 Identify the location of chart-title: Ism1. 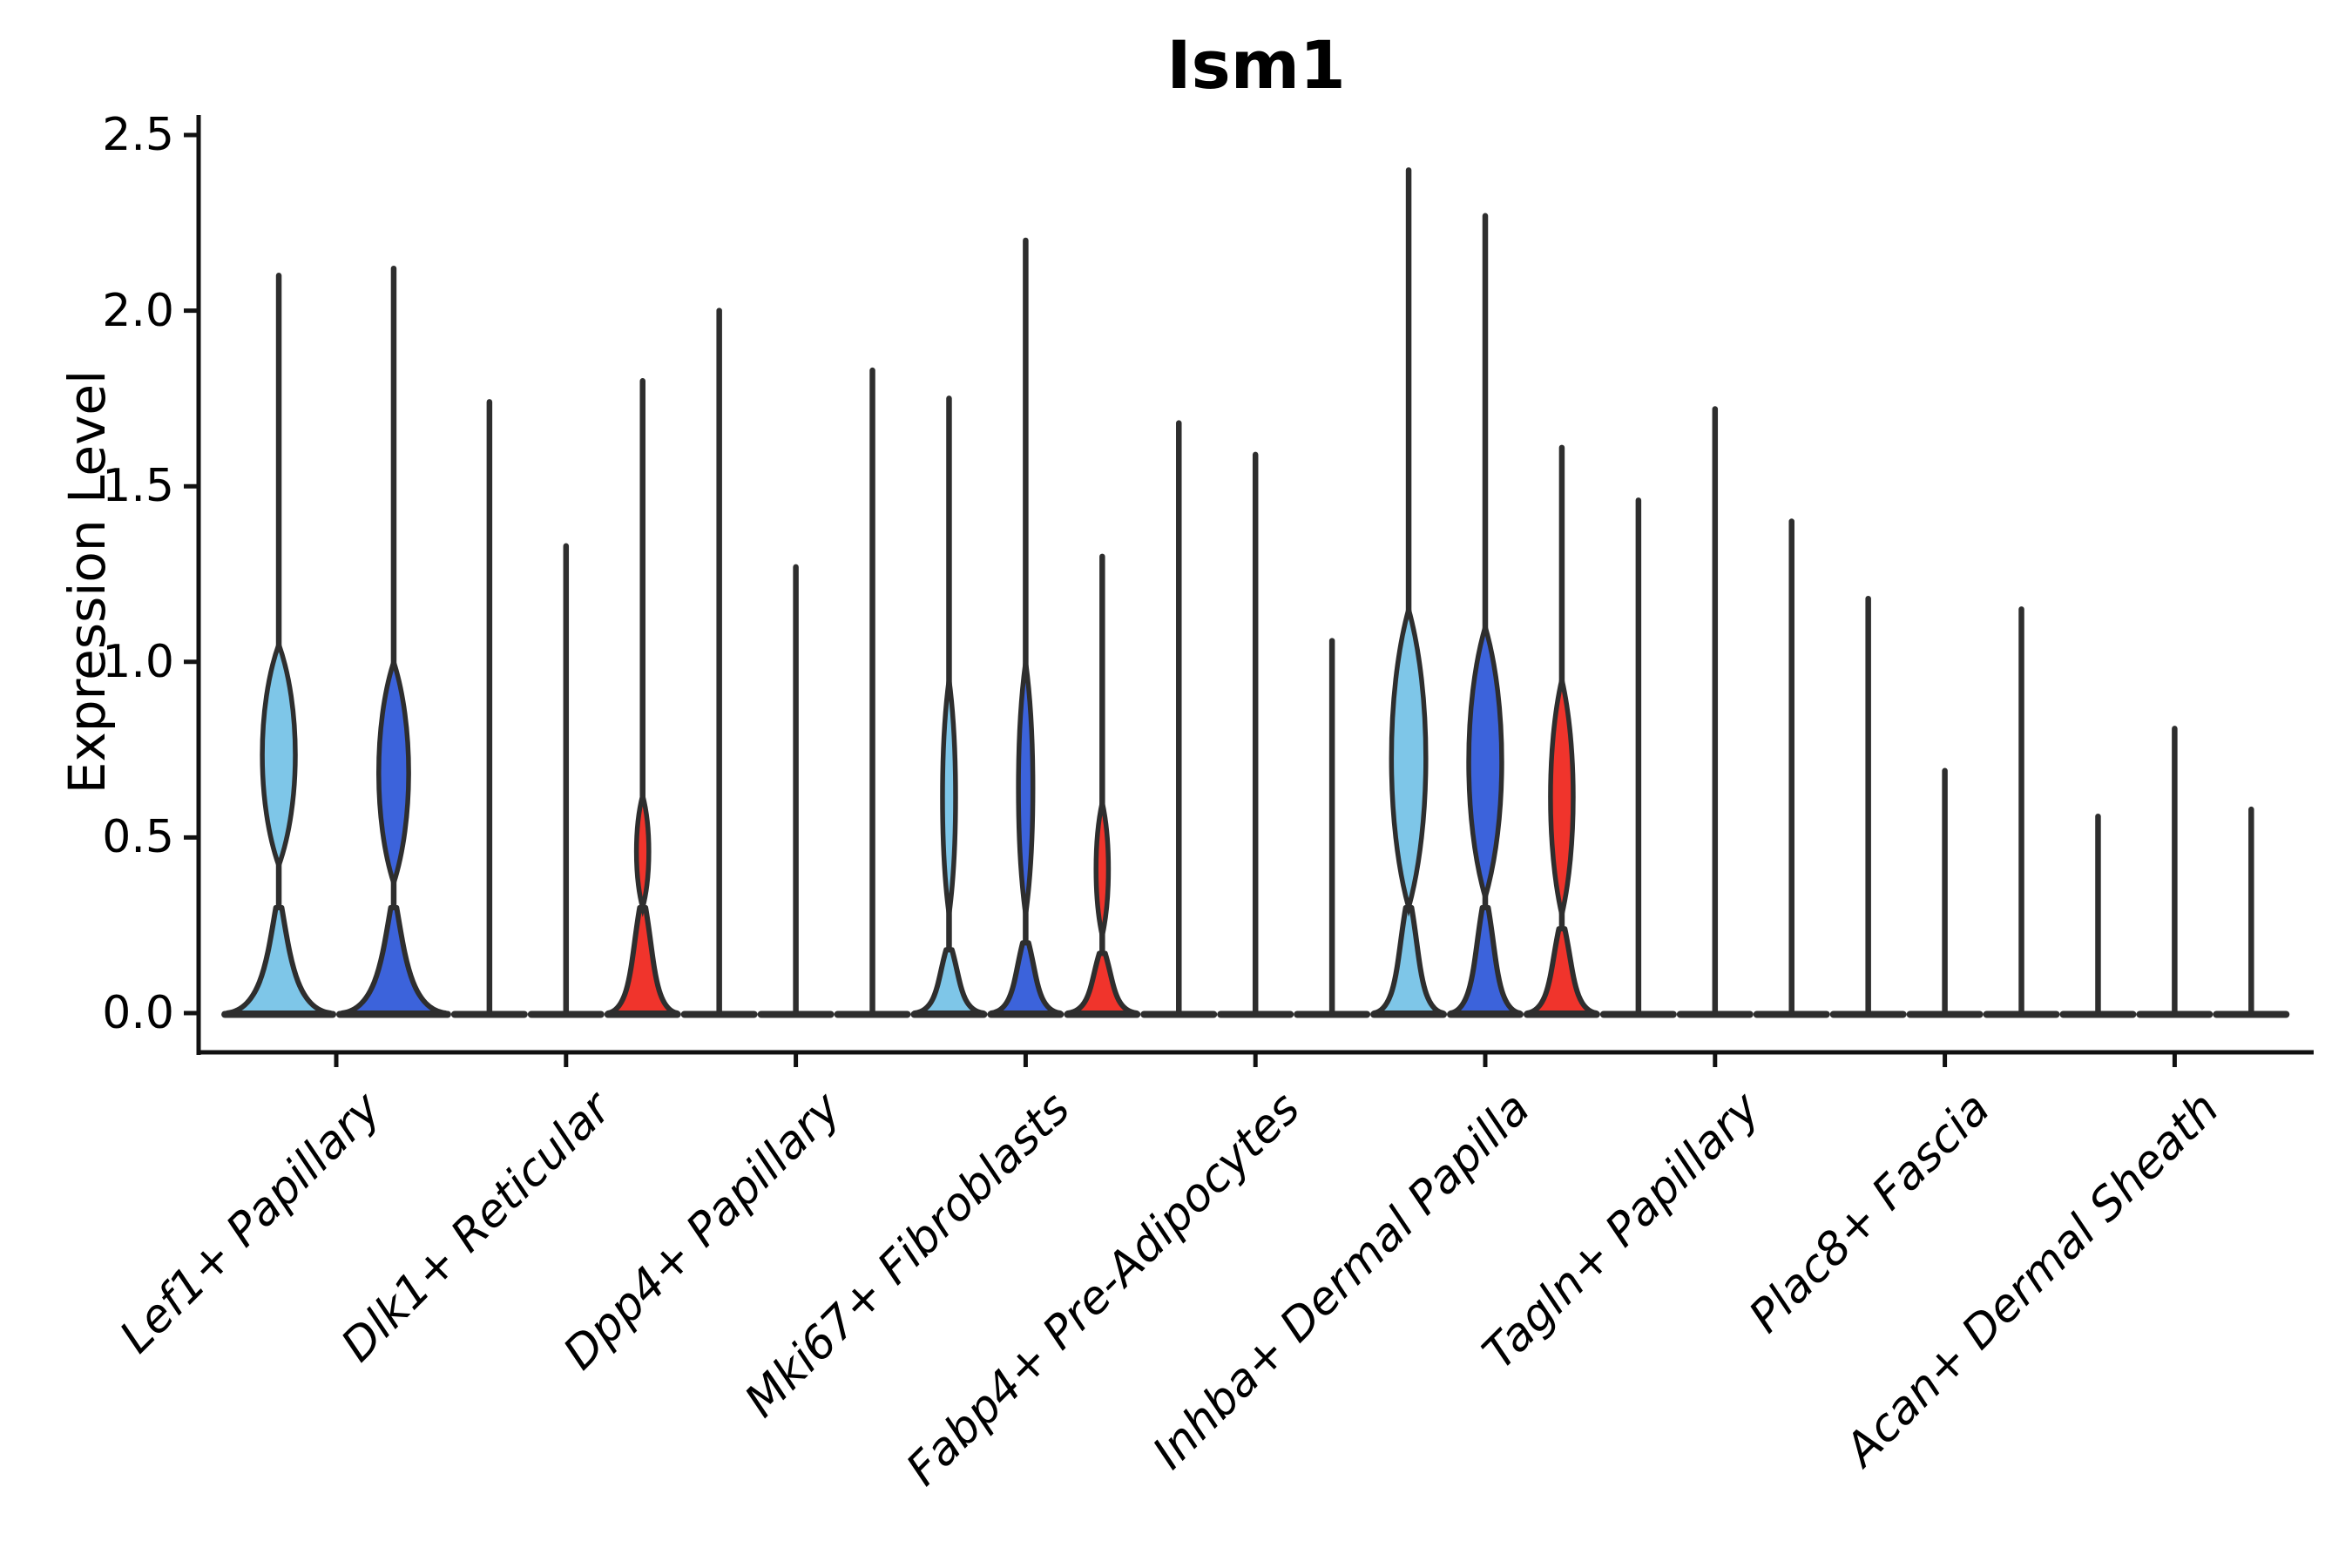
(1256, 65).